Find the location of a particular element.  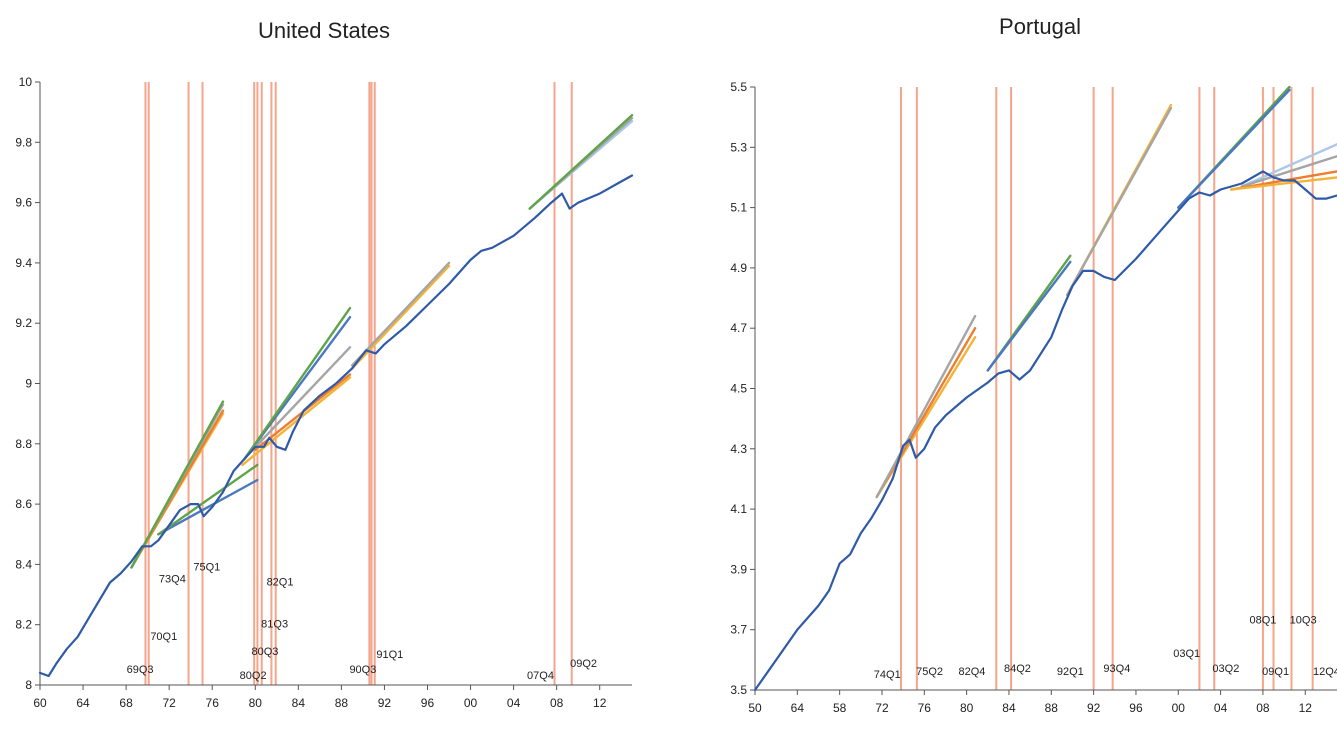

annotation-label: 80Q2 is located at coordinates (253, 676).